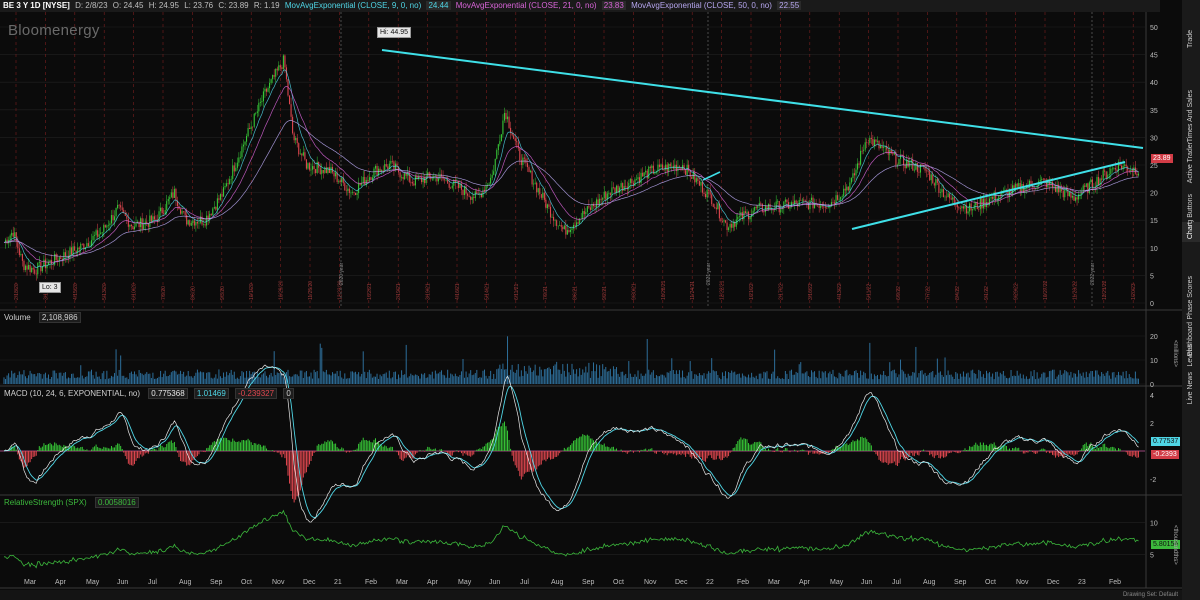  I want to click on tab-trade: Trade, so click(1190, 39).